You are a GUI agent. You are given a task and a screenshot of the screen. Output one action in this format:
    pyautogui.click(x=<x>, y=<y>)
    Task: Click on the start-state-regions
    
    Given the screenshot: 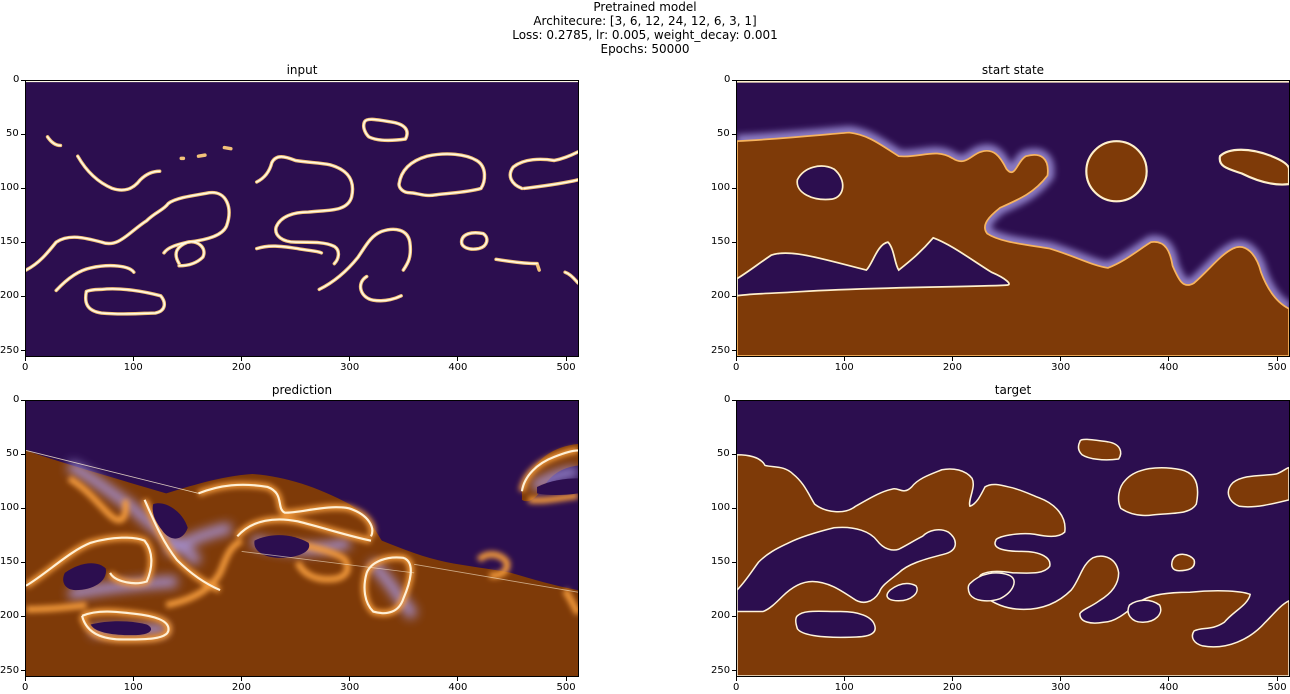 What is the action you would take?
    pyautogui.click(x=1013, y=241)
    